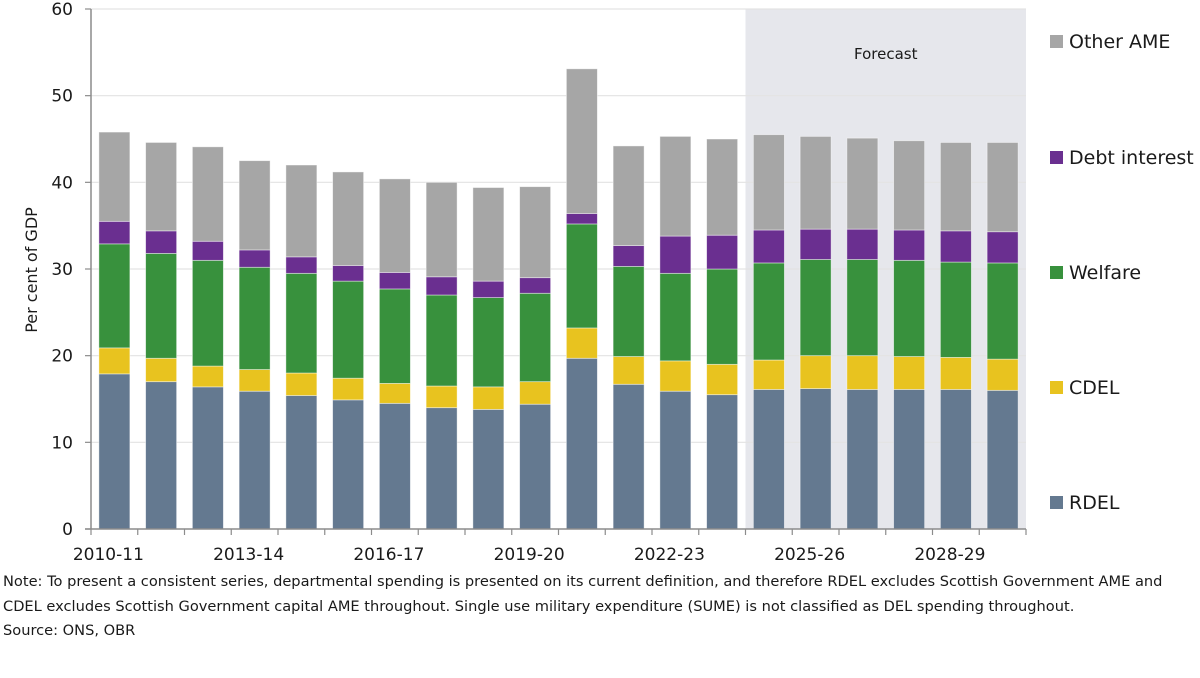  Describe the element at coordinates (1122, 158) in the screenshot. I see `legend-item-debt-interest: Debt interest` at that location.